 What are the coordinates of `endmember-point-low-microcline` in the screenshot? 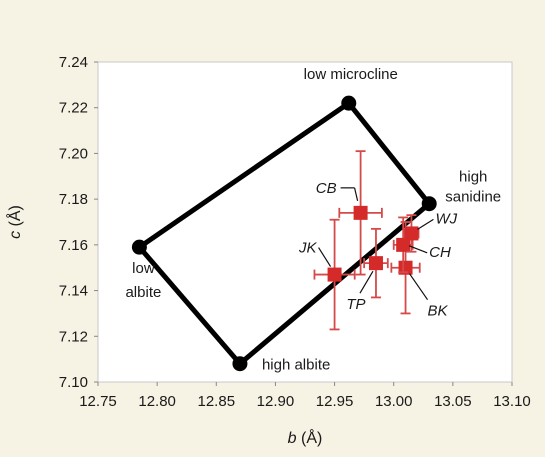 It's located at (349, 103).